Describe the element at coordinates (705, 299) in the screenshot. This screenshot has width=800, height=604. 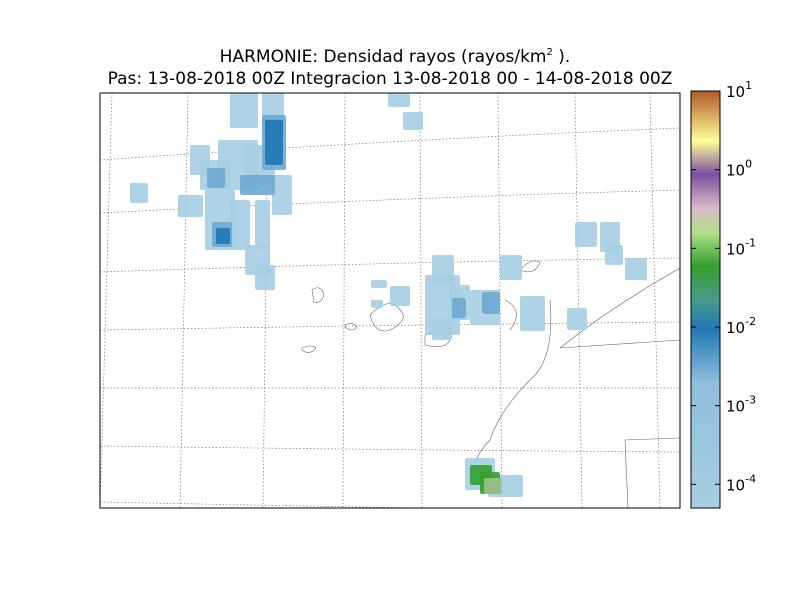
I see `colorbar` at that location.